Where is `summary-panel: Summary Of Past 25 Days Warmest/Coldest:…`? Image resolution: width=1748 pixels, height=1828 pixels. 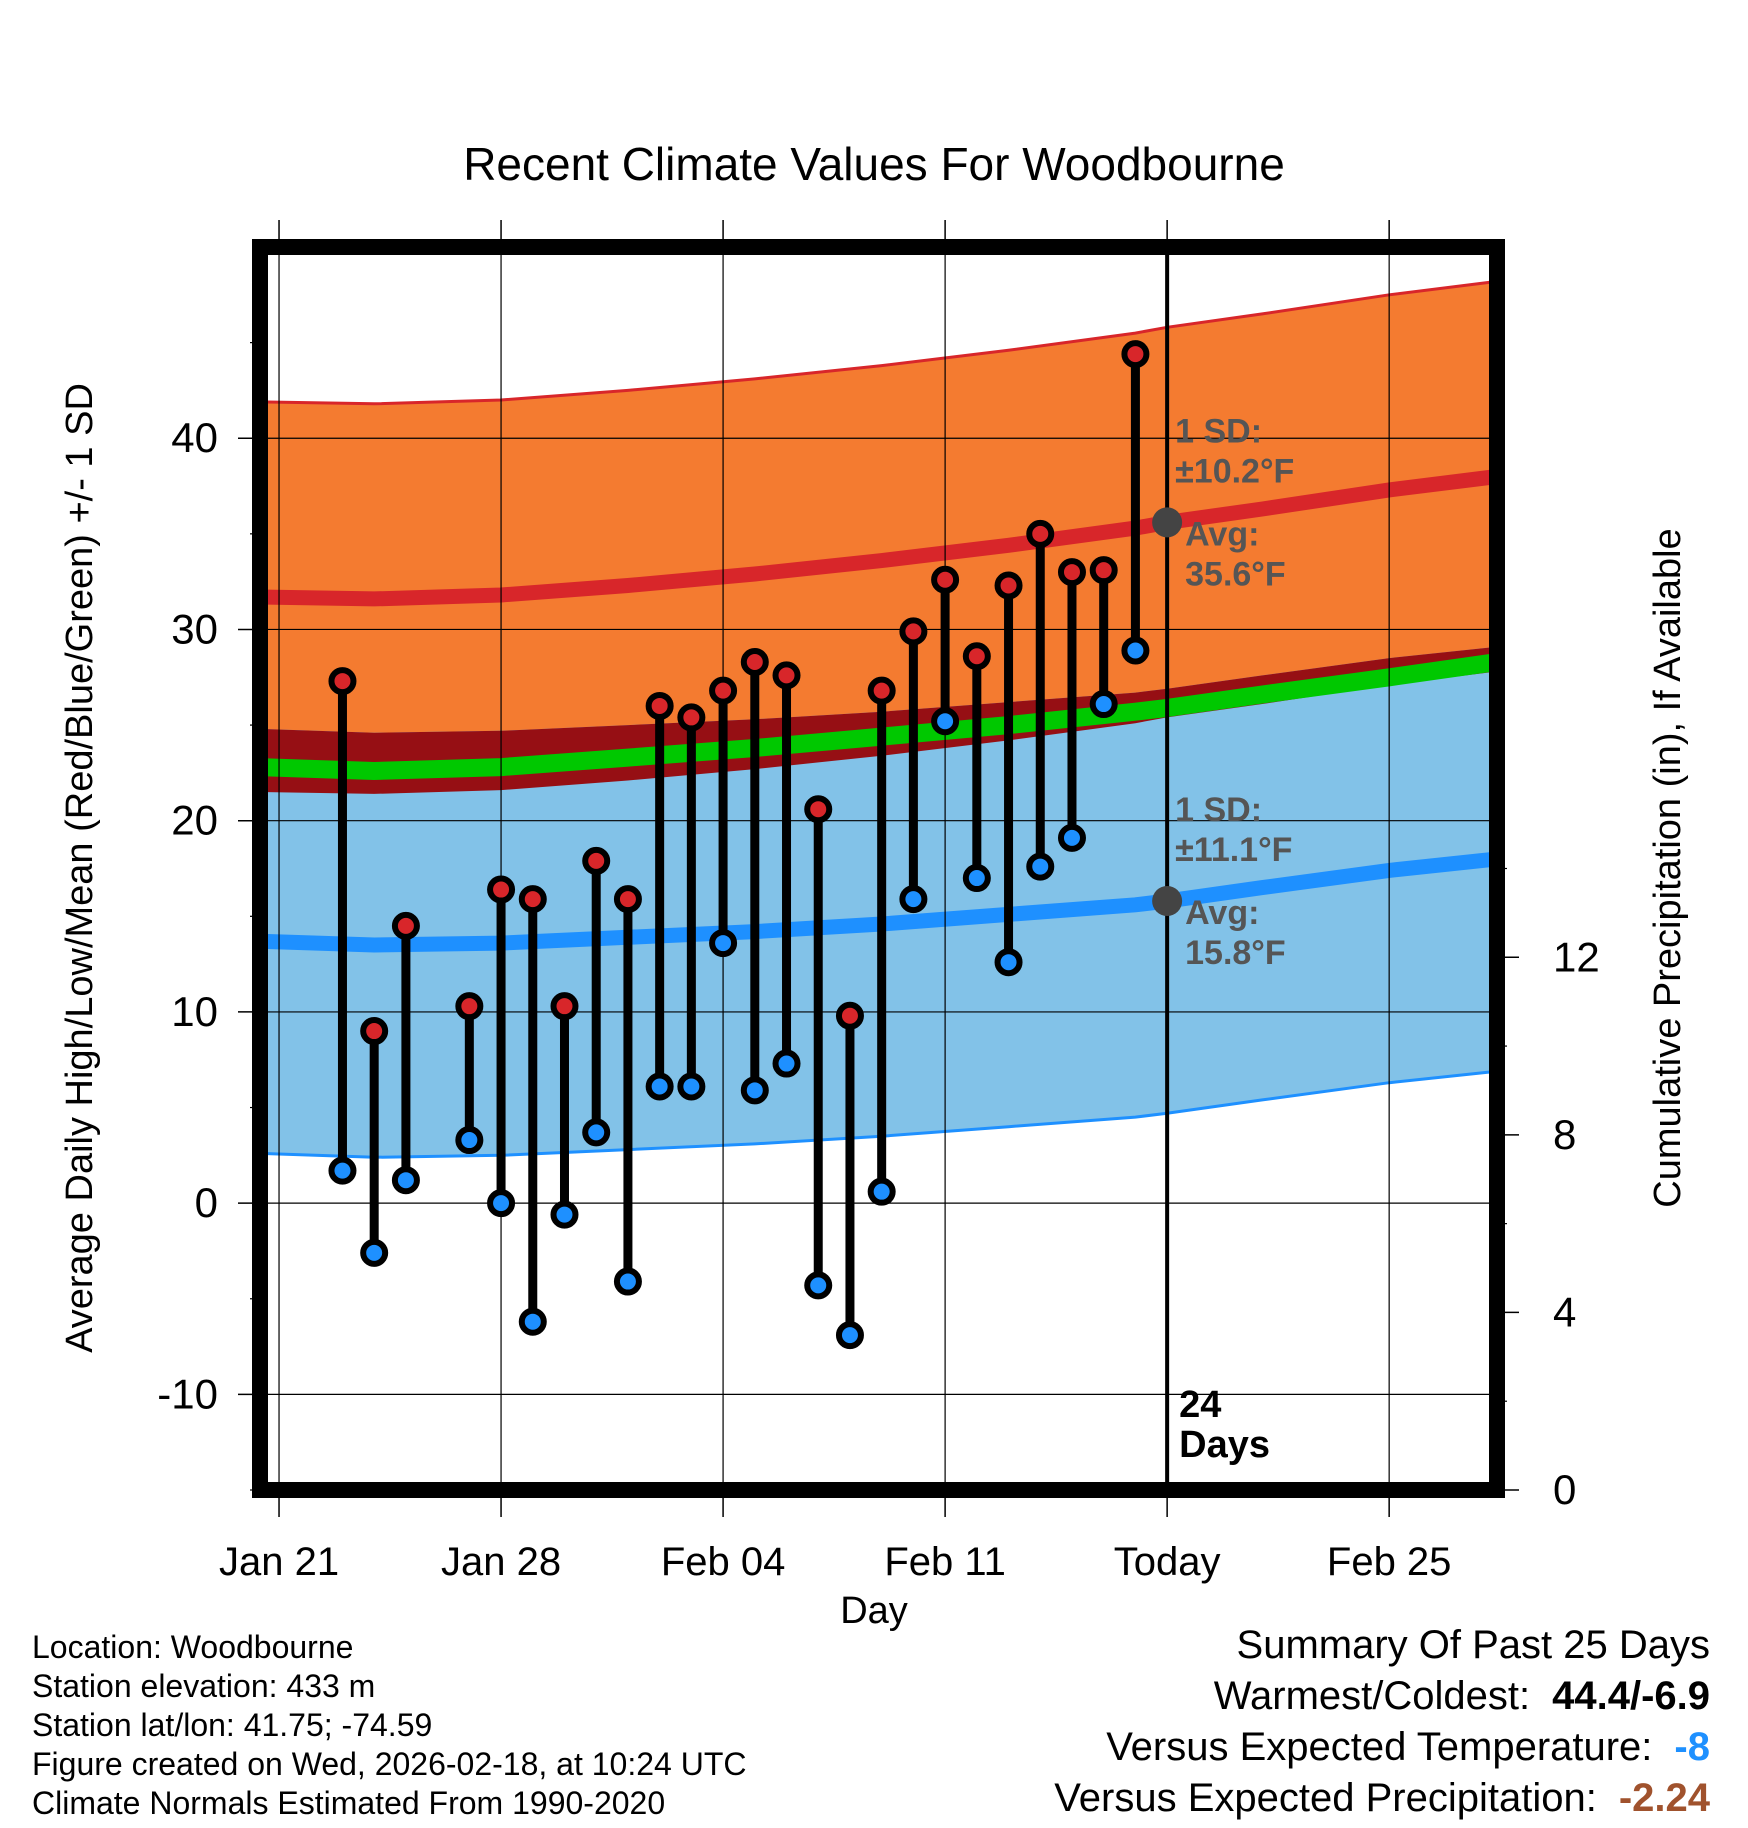 summary-panel: Summary Of Past 25 Days Warmest/Coldest:… is located at coordinates (1382, 1722).